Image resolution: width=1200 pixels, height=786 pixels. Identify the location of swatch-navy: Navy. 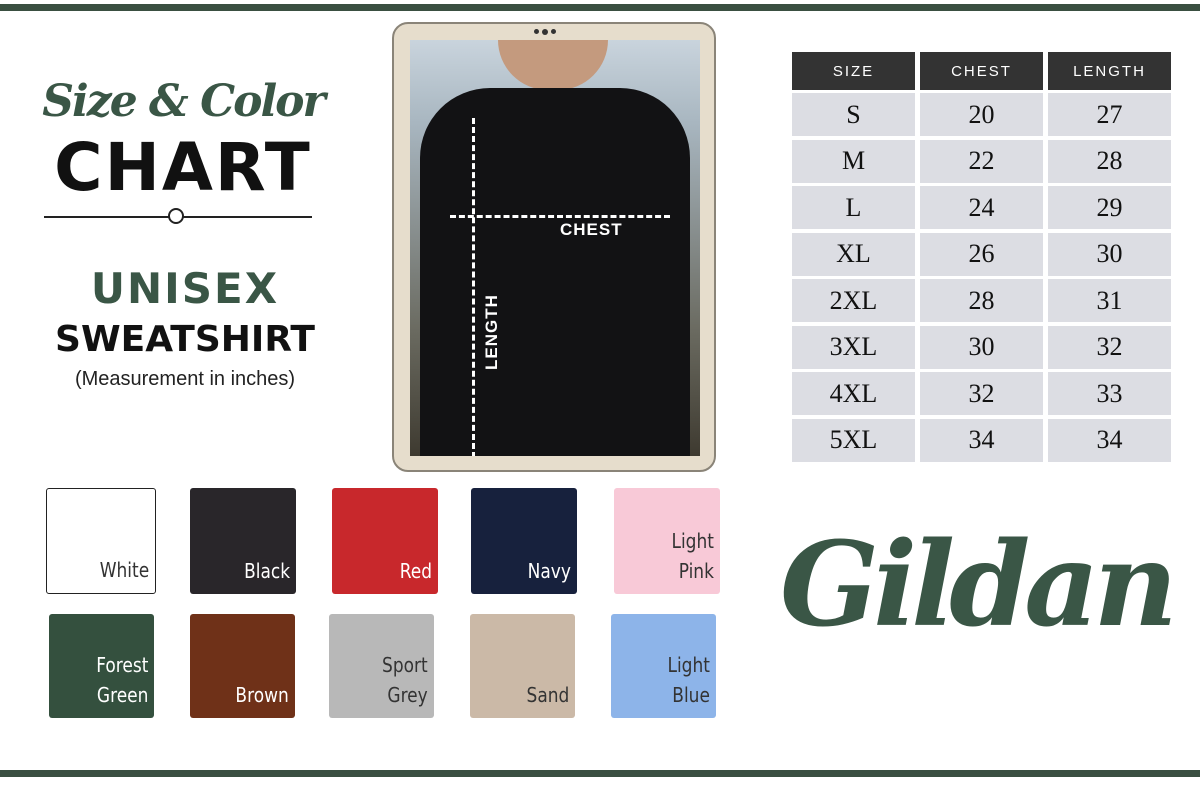
(524, 541).